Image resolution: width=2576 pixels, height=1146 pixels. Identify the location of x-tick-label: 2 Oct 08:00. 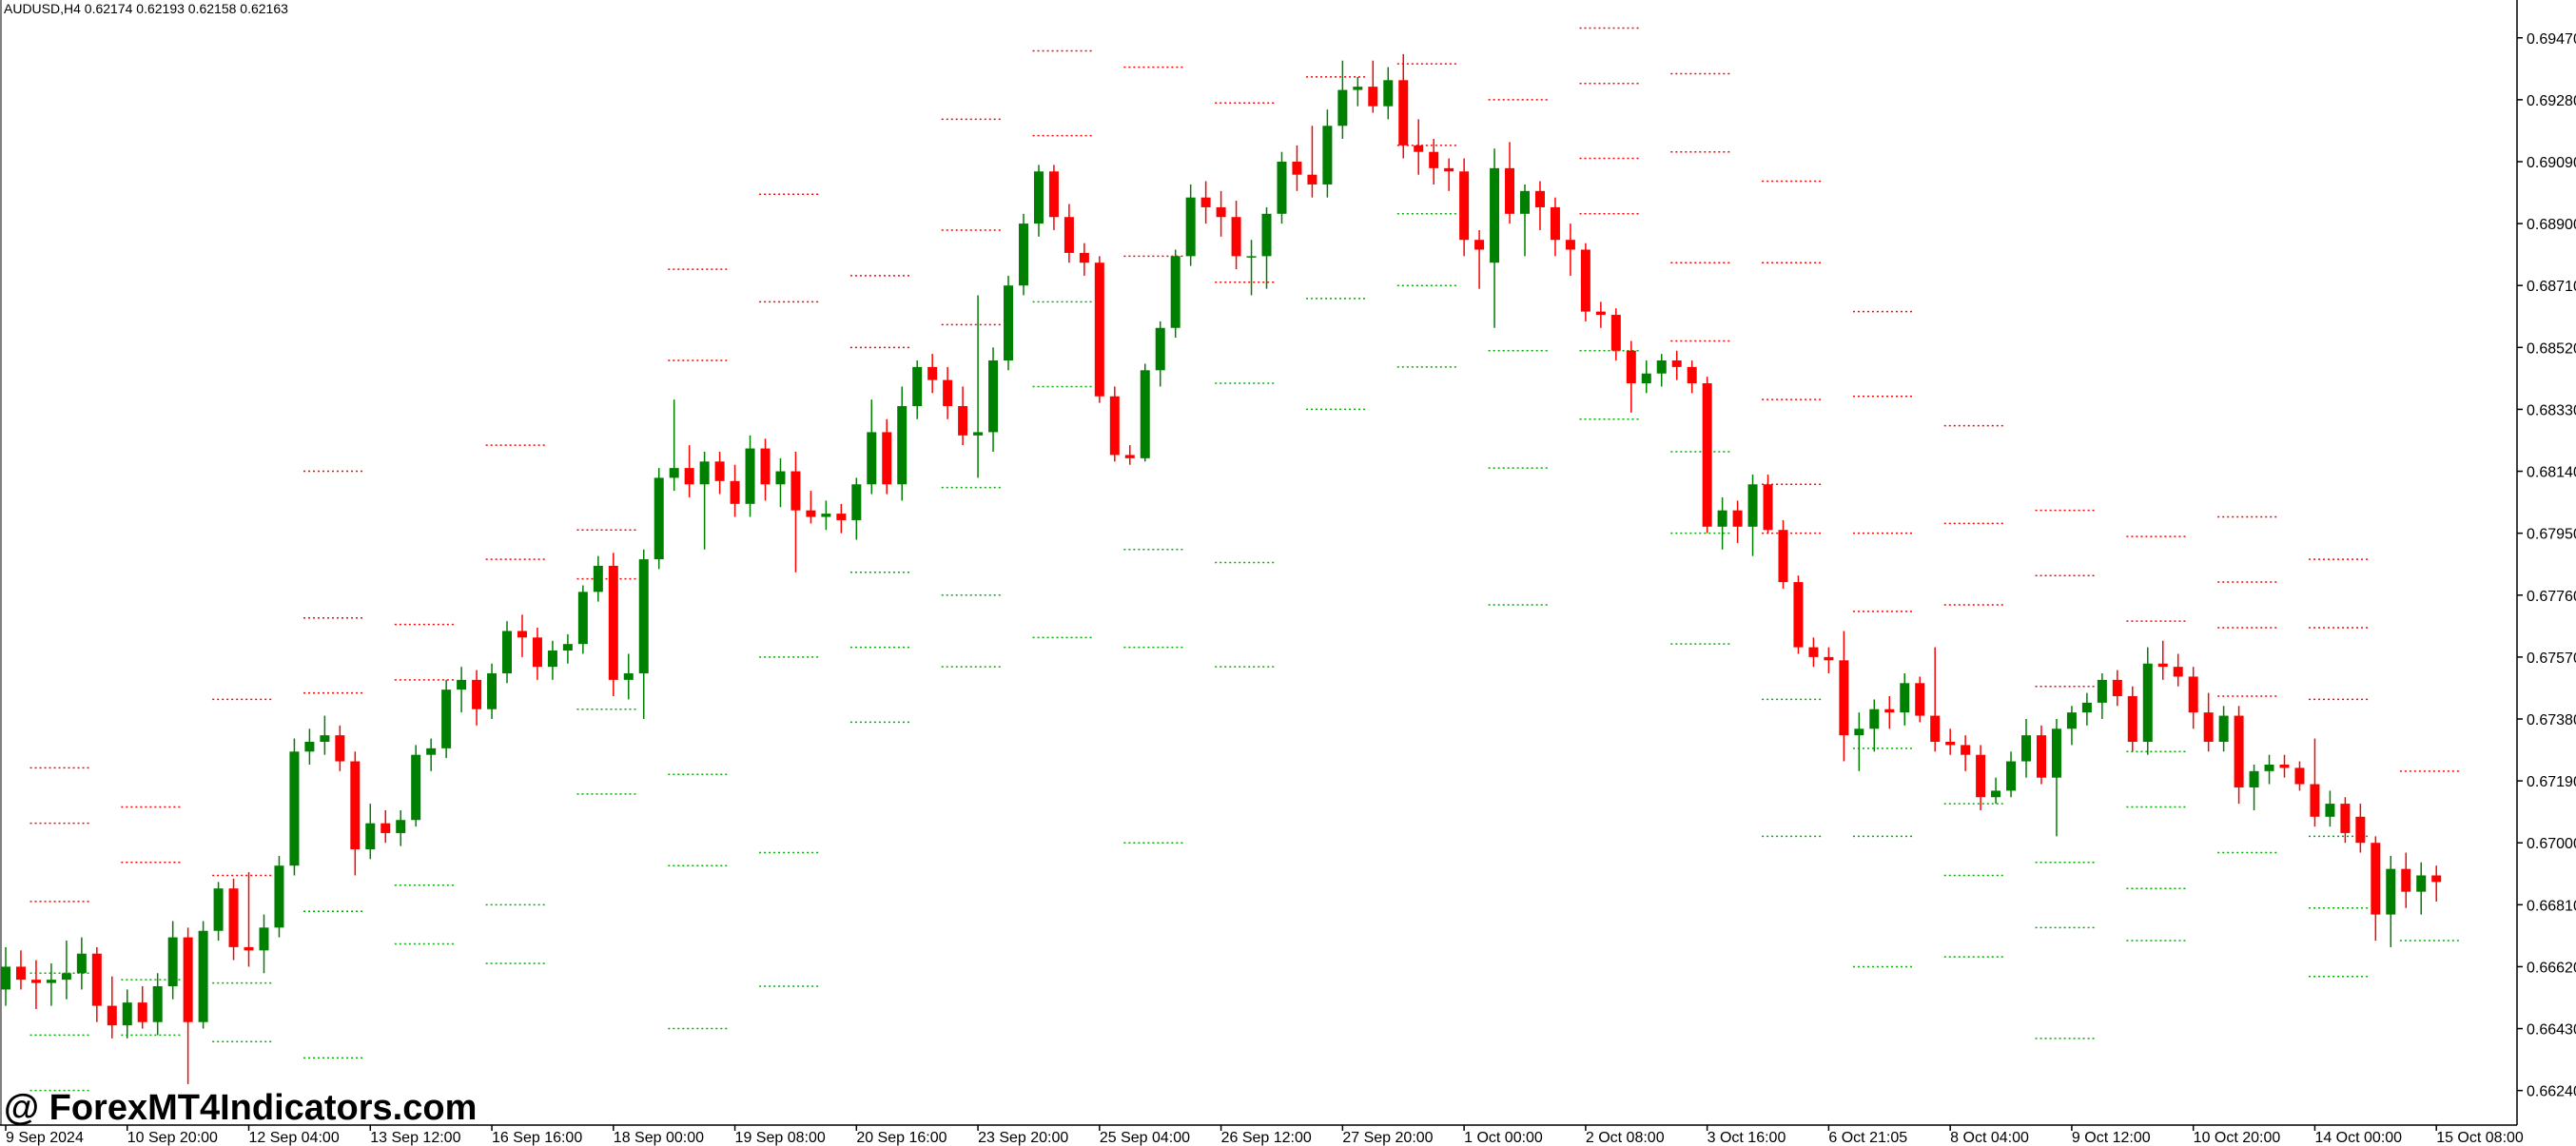
(1626, 1138).